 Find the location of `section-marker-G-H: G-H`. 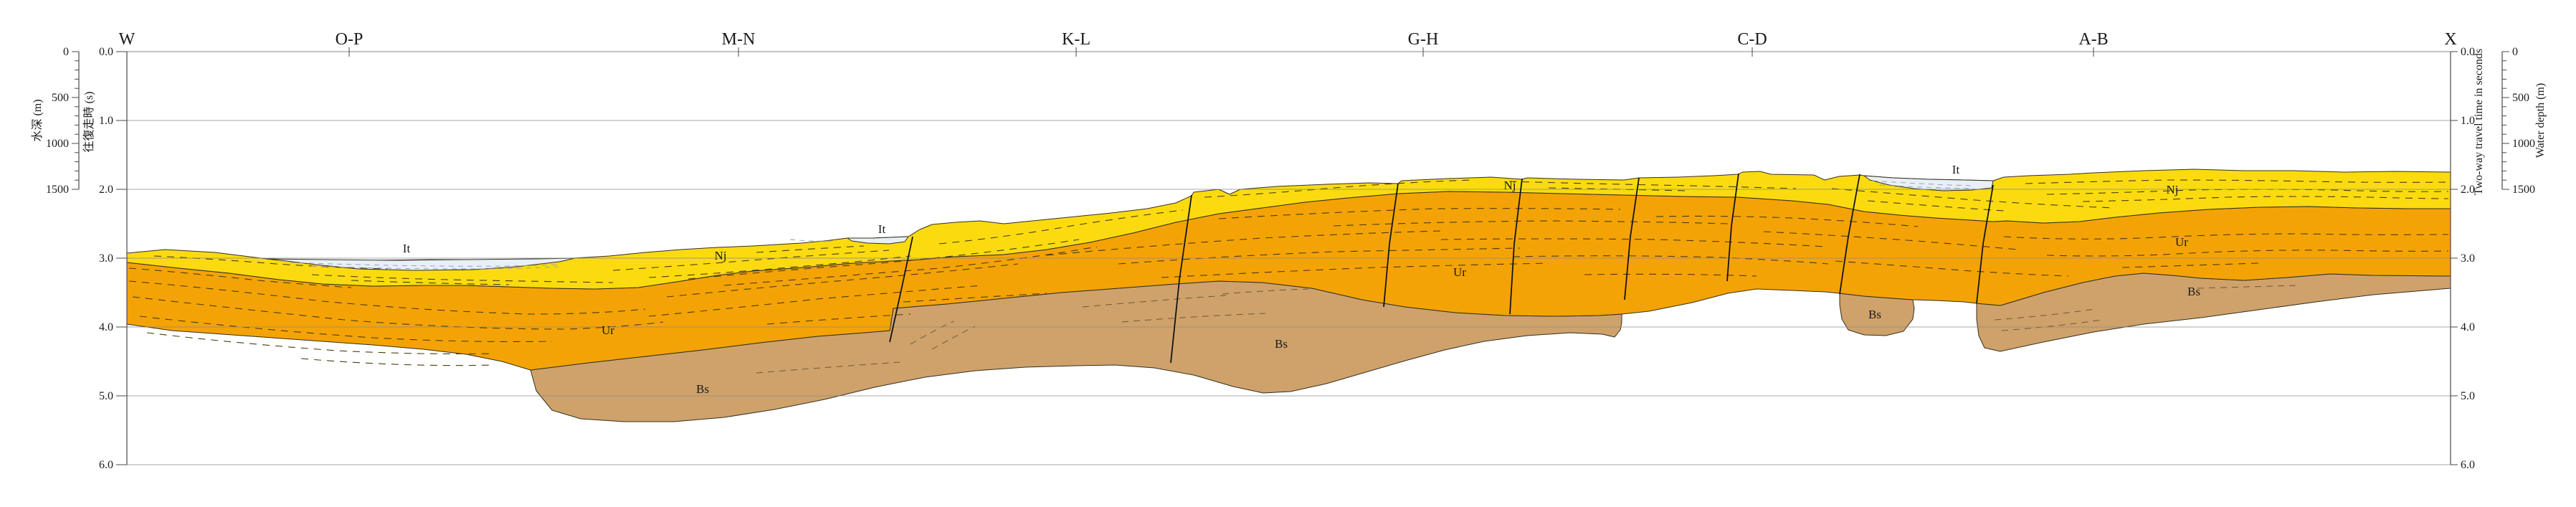

section-marker-G-H: G-H is located at coordinates (1424, 39).